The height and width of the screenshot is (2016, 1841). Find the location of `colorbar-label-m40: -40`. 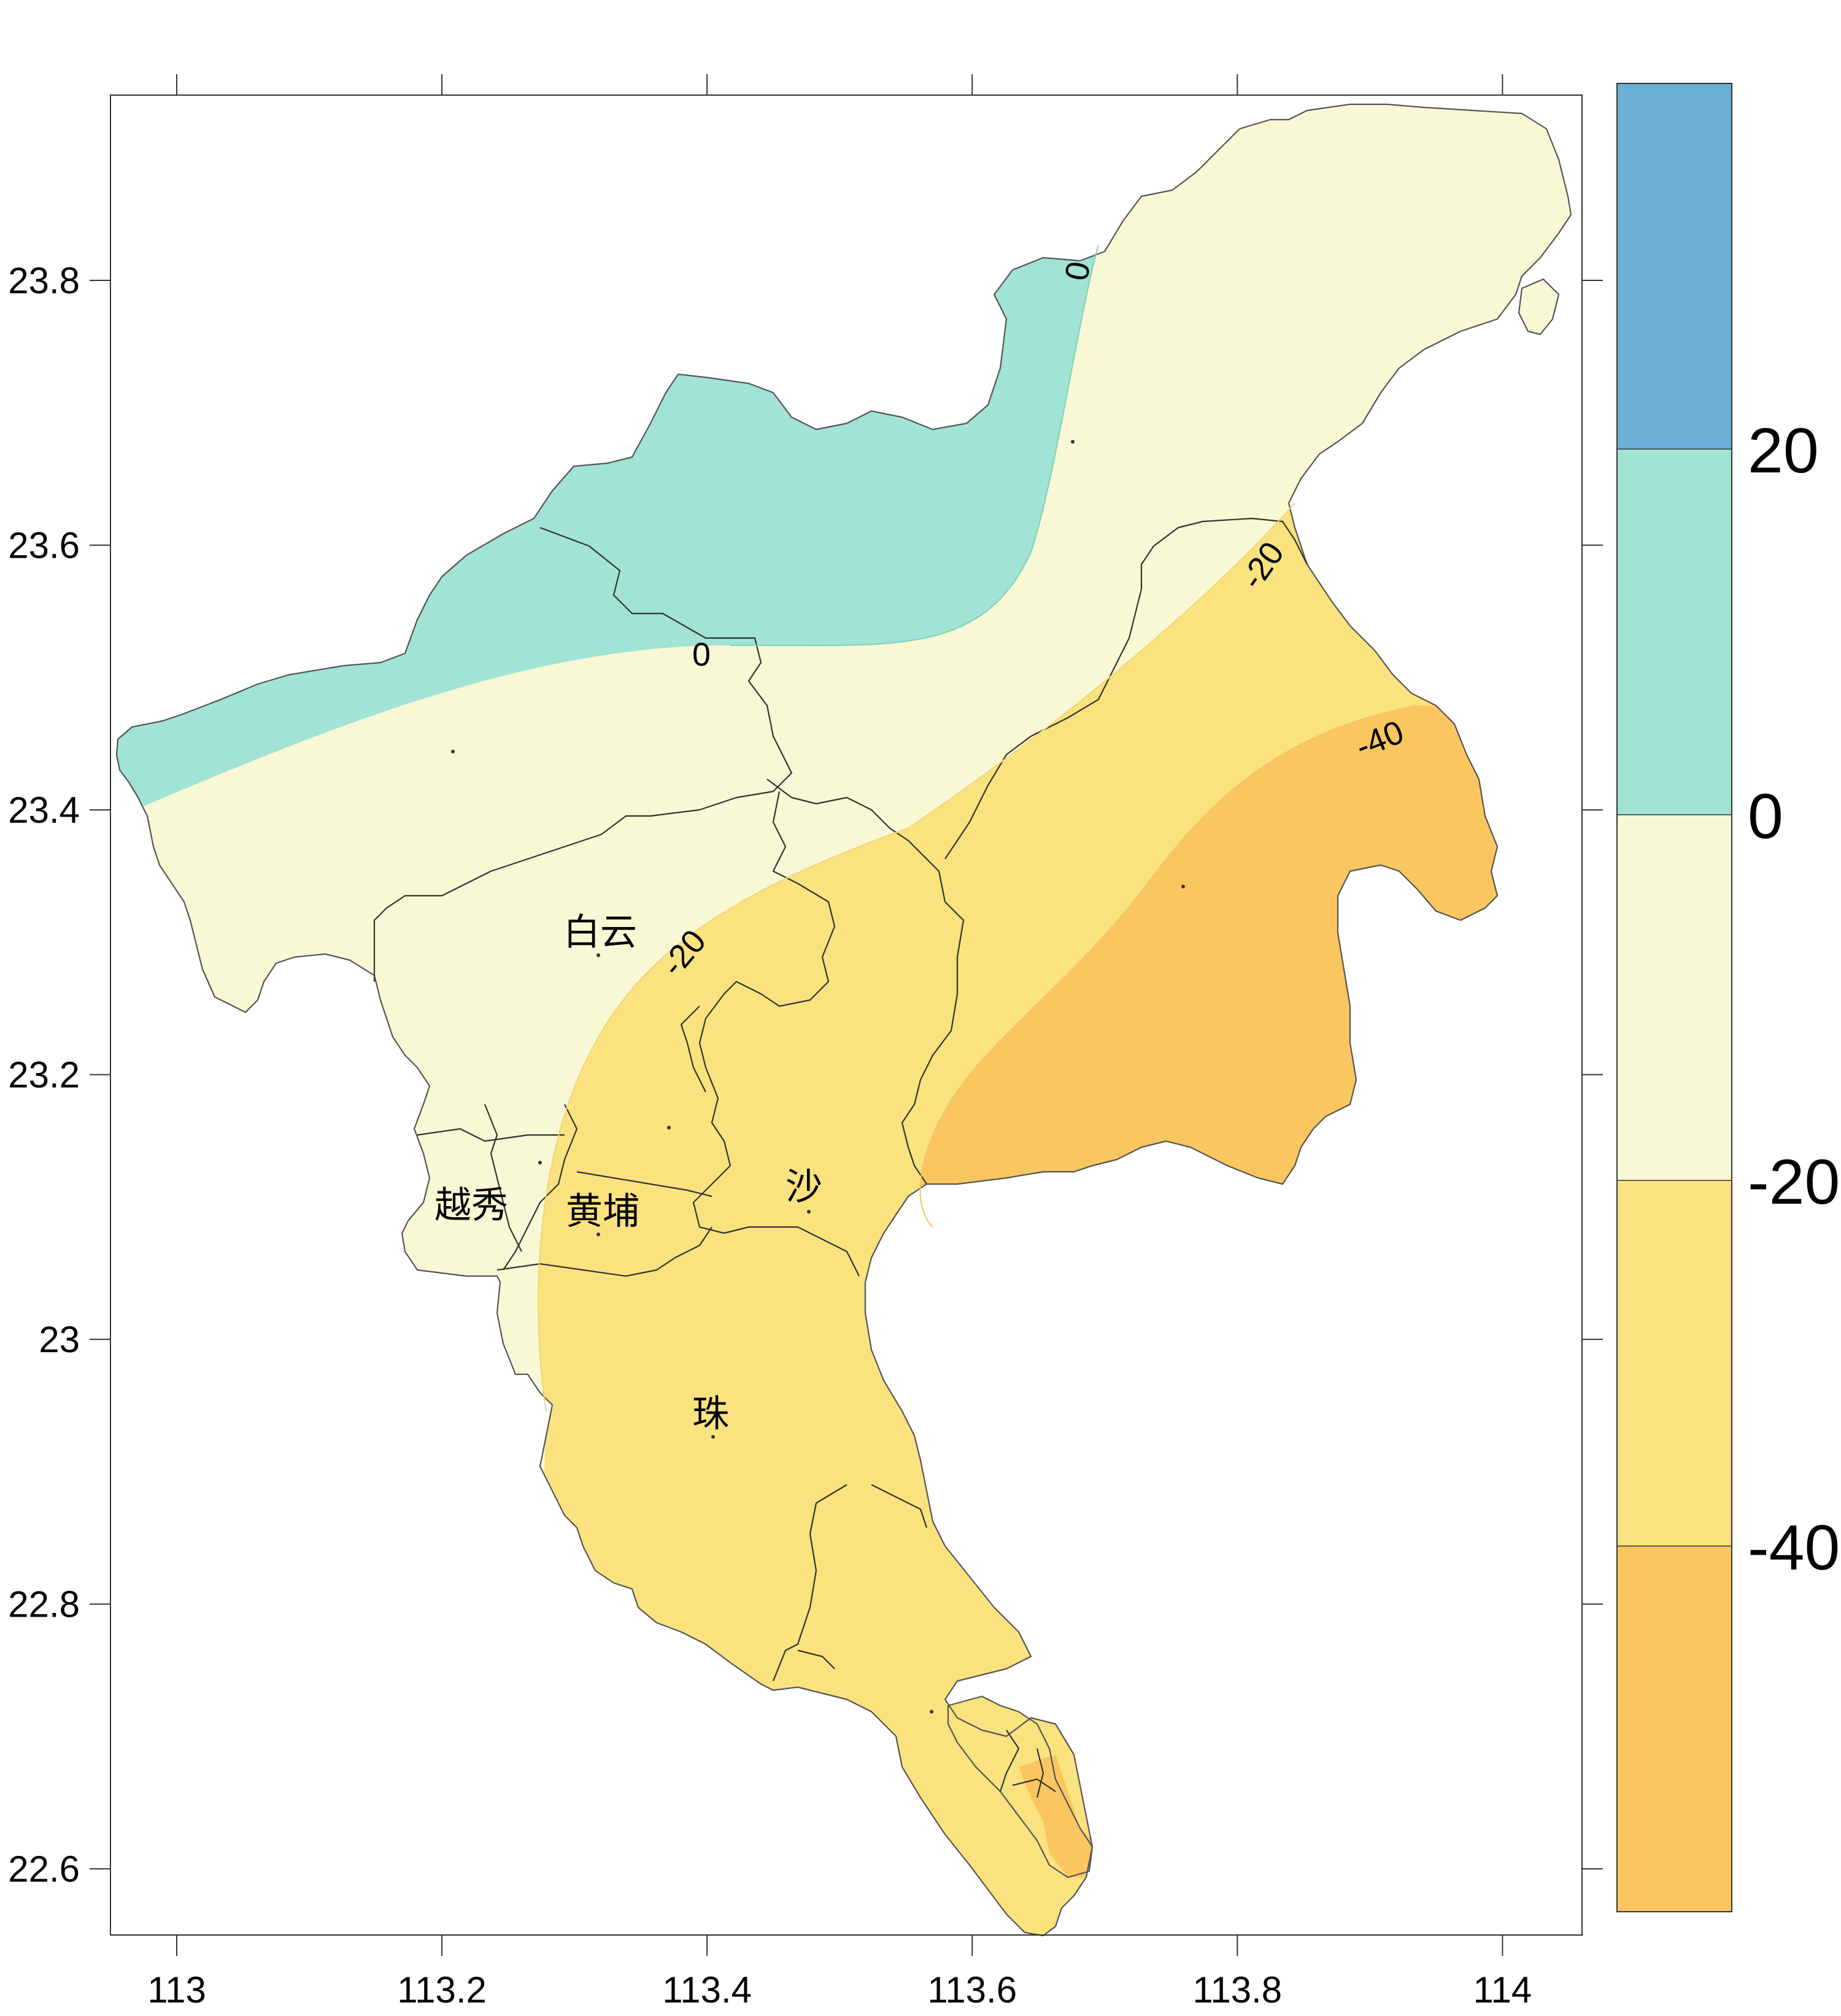

colorbar-label-m40: -40 is located at coordinates (1794, 1548).